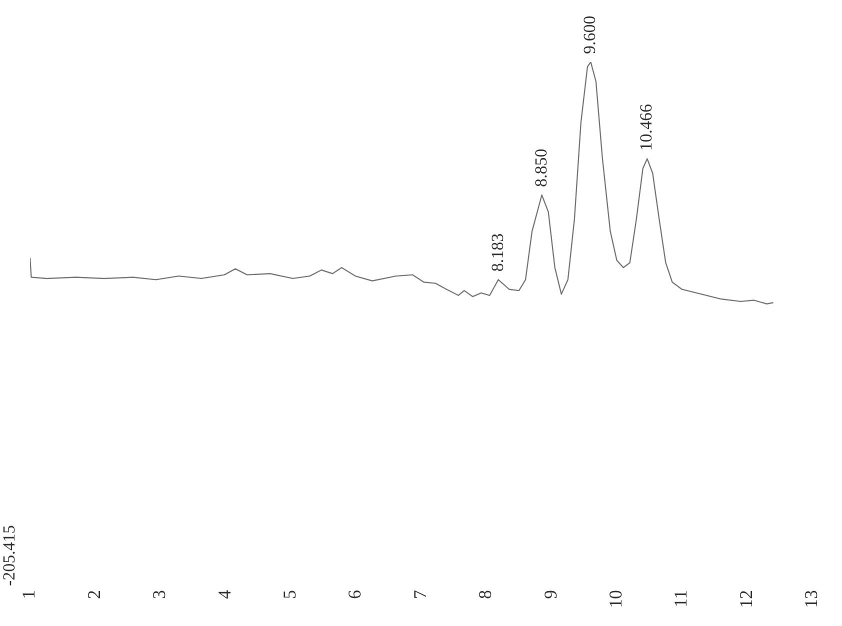  Describe the element at coordinates (497, 252) in the screenshot. I see `annotation: 8.183` at that location.